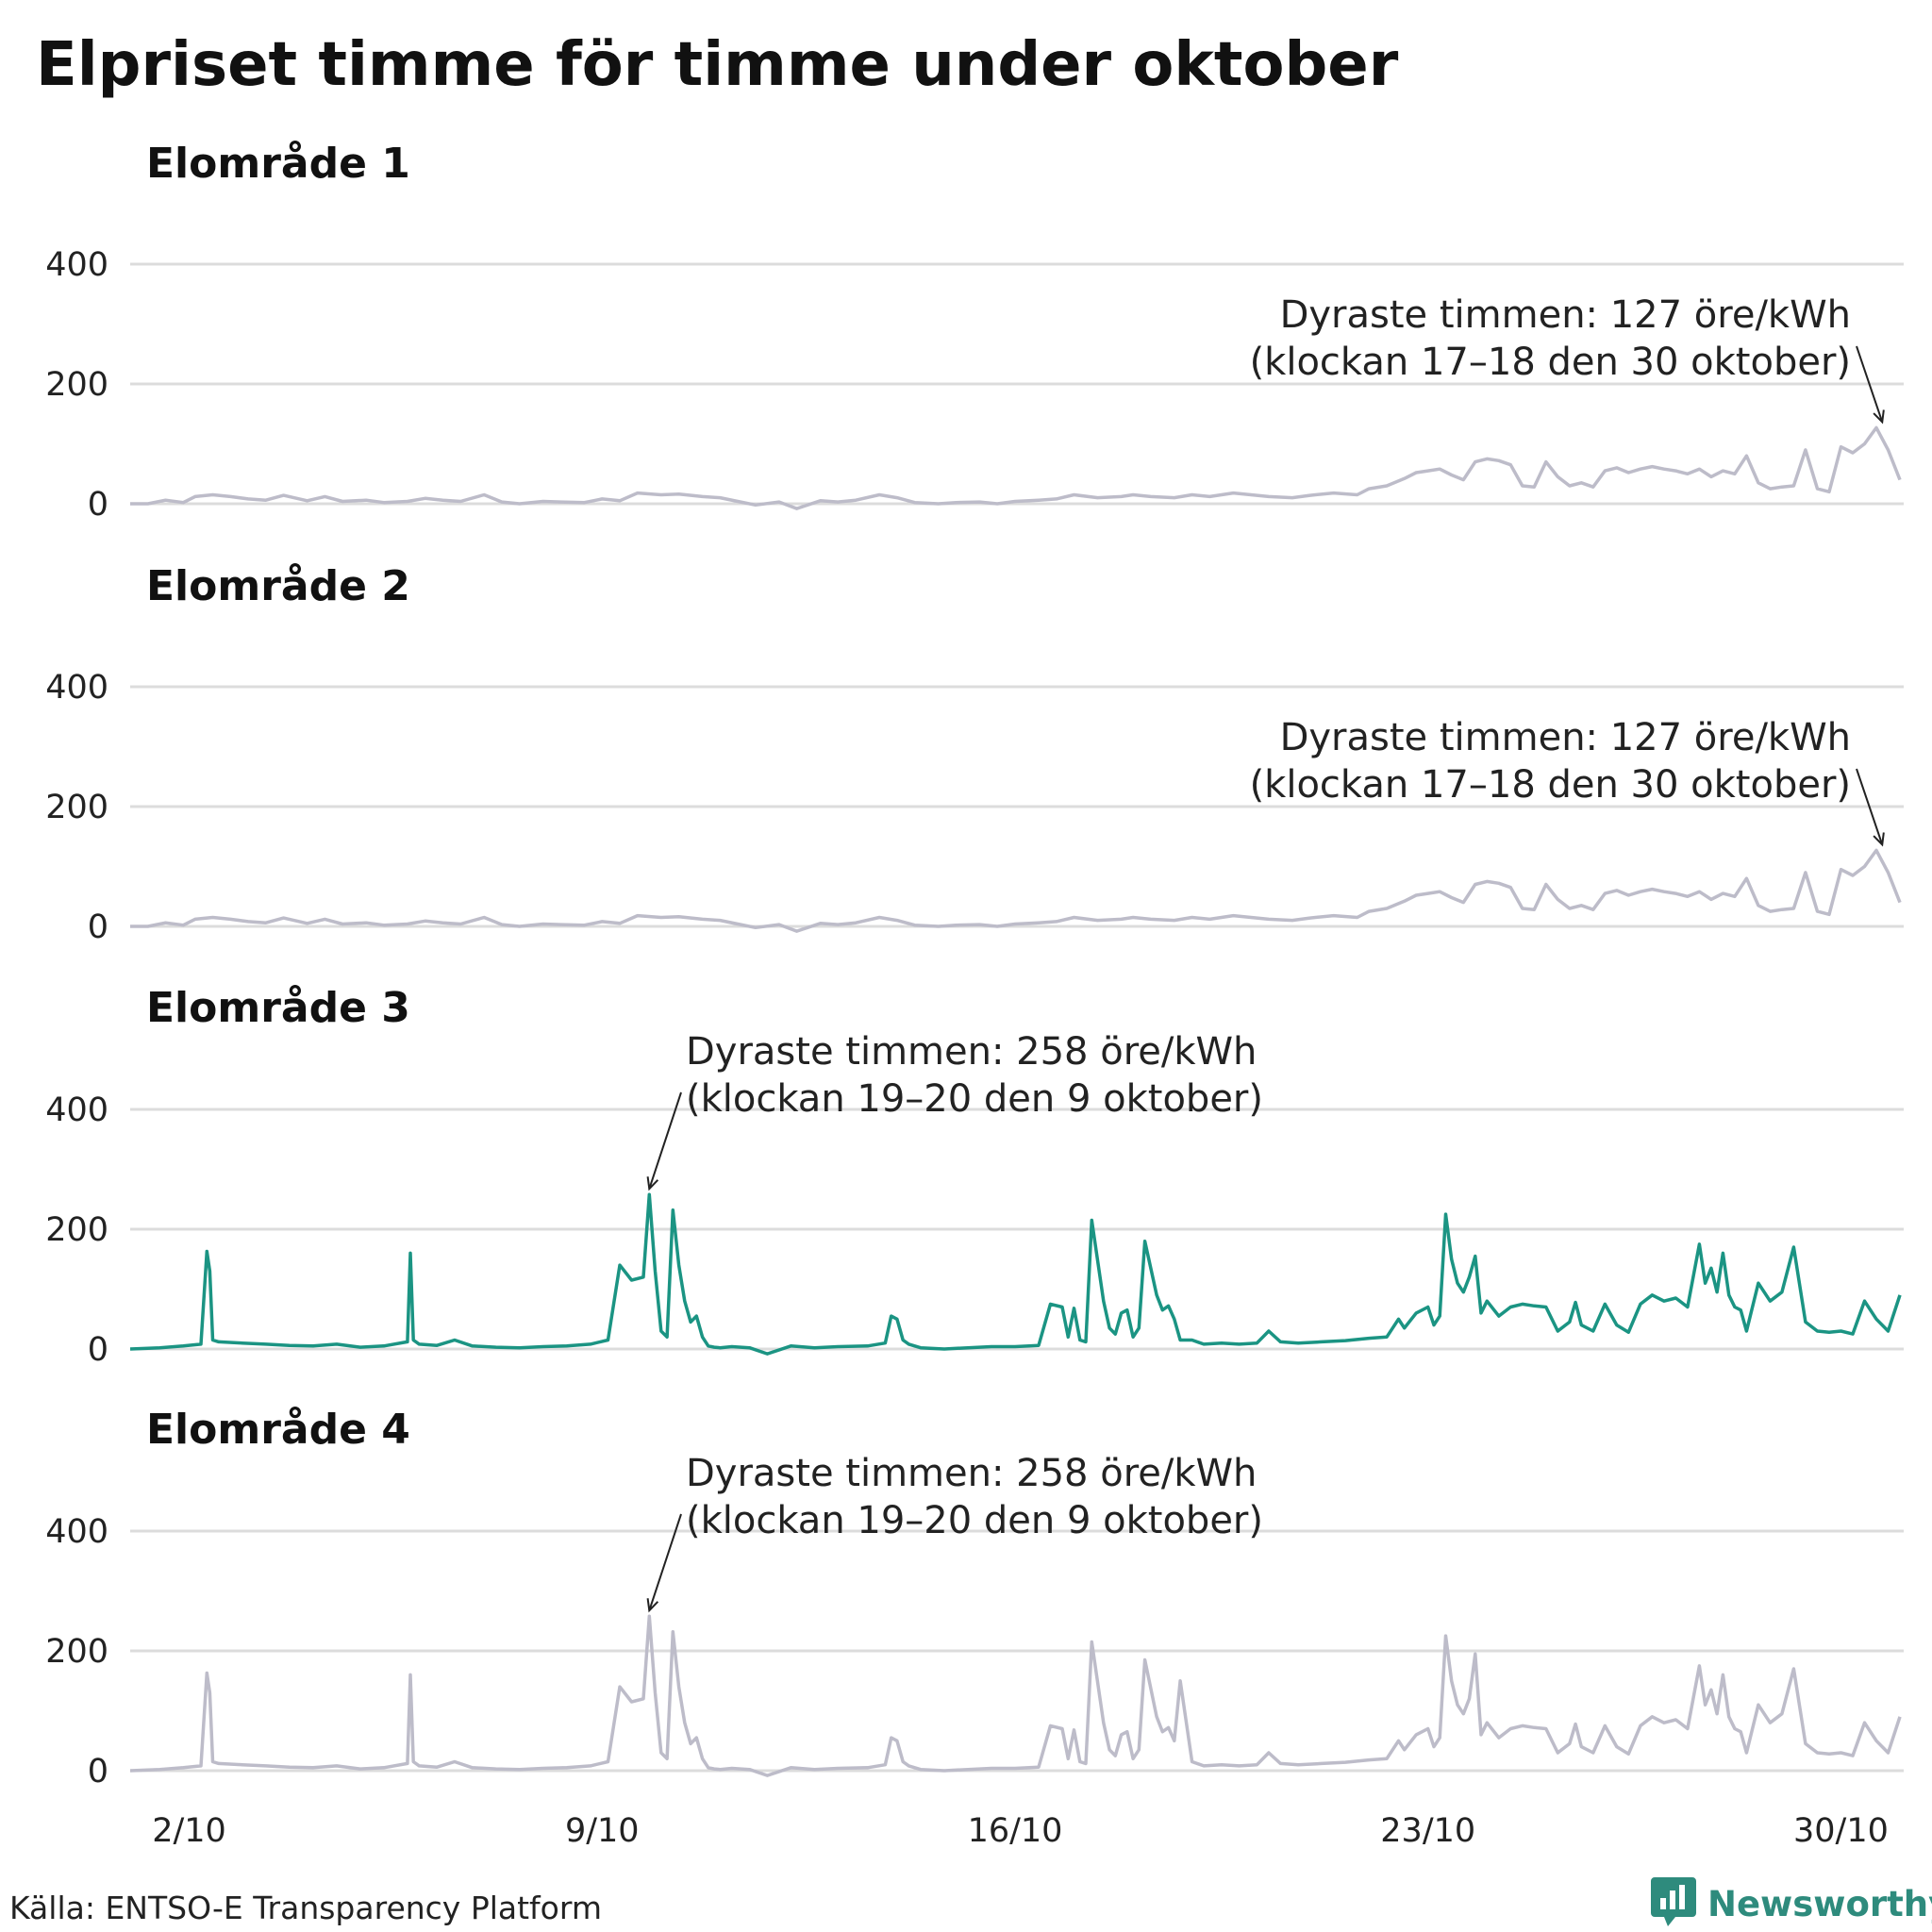 This screenshot has width=1932, height=1932. What do you see at coordinates (1674, 1902) in the screenshot?
I see `newsworthy-logo-icon` at bounding box center [1674, 1902].